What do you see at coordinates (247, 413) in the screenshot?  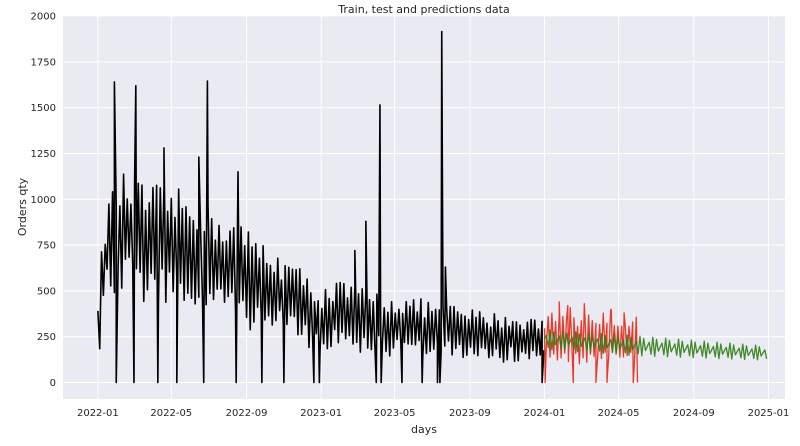 I see `x-tick-label: 2022-09` at bounding box center [247, 413].